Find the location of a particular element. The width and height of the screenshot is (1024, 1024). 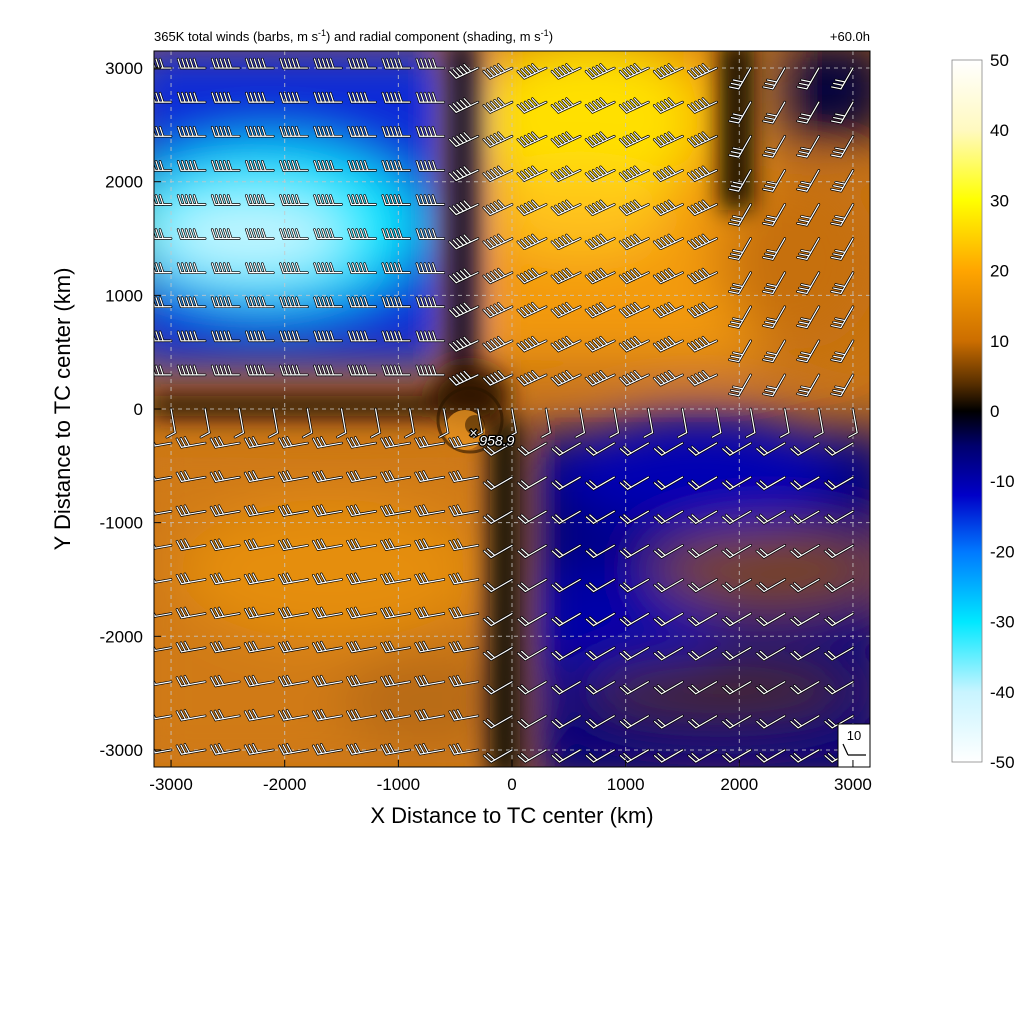

y-tick-label: 2000 is located at coordinates (124, 182).